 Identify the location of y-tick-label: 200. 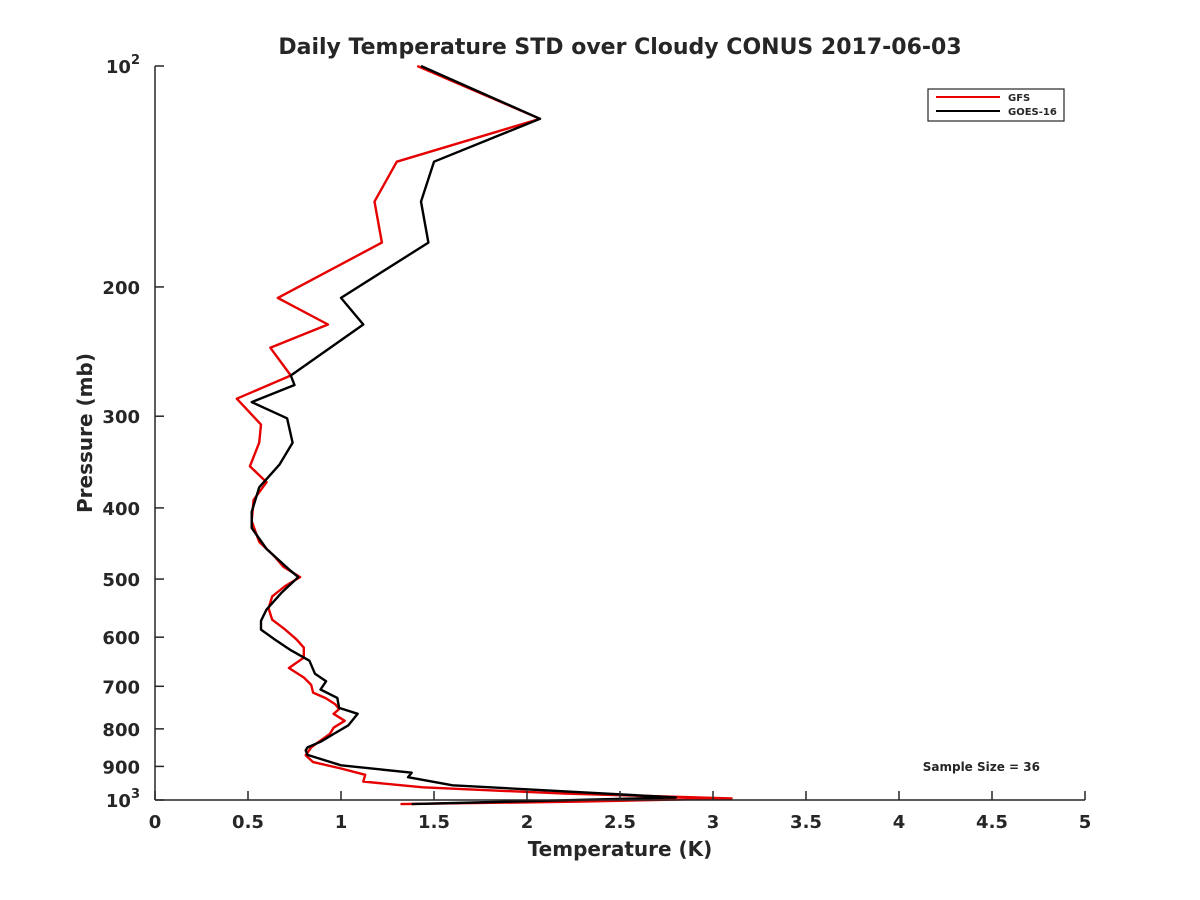
(121, 288).